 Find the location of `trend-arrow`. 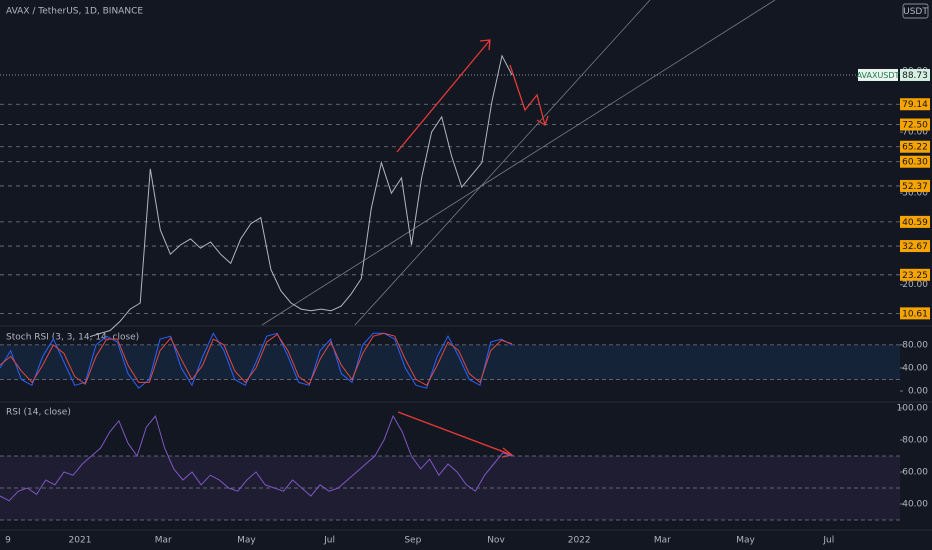

trend-arrow is located at coordinates (443, 96).